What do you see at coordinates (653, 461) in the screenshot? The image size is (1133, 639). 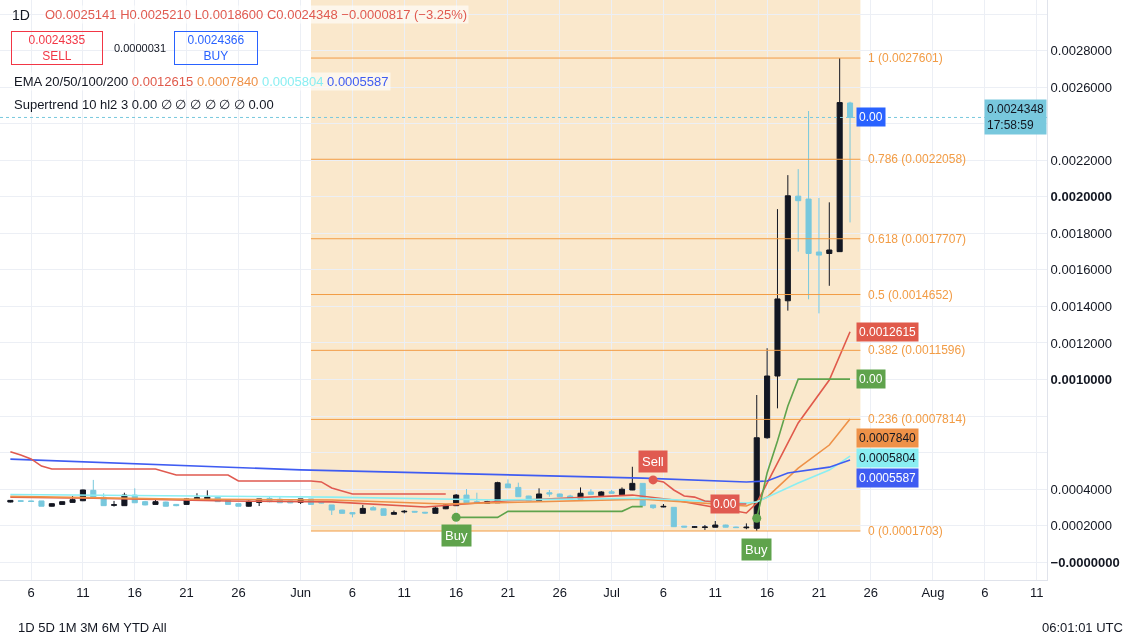 I see `data-label: Sell` at bounding box center [653, 461].